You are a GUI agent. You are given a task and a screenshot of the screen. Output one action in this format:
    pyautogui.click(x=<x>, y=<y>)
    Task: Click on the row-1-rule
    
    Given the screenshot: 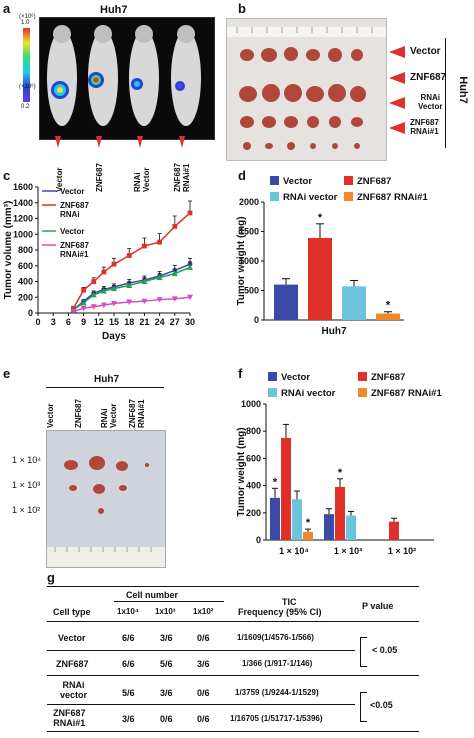 What is the action you would take?
    pyautogui.click(x=201, y=650)
    